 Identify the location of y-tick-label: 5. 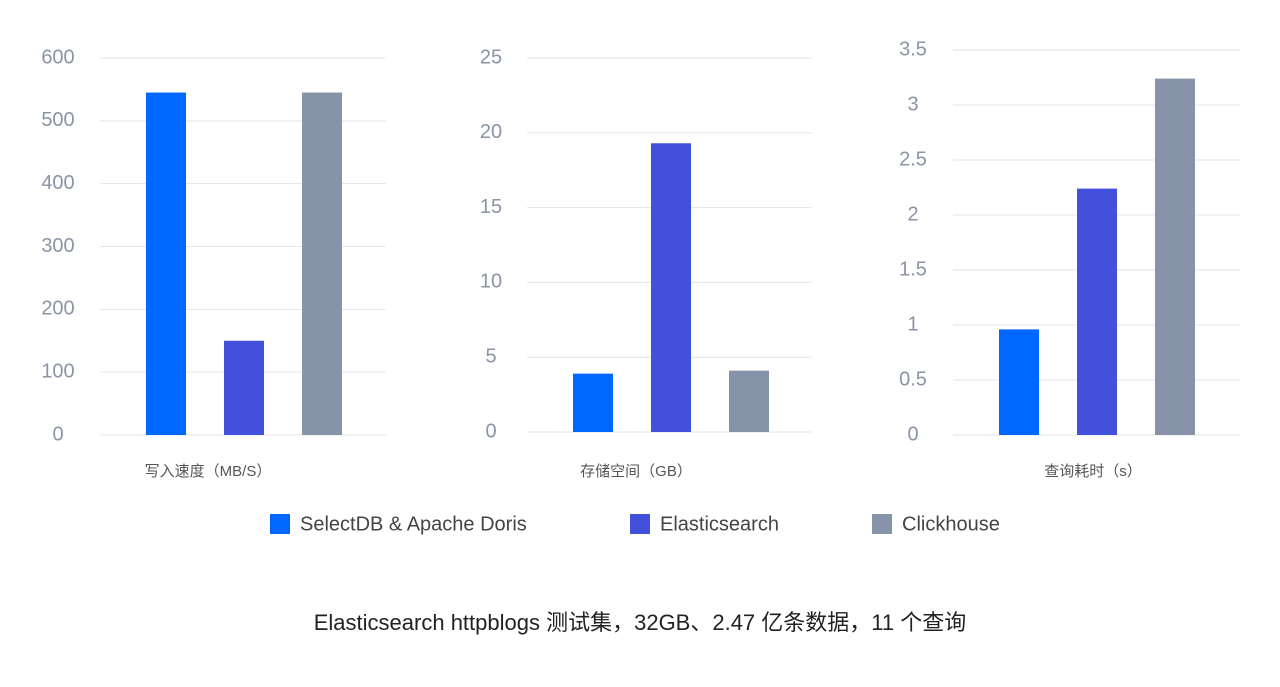
(490, 356).